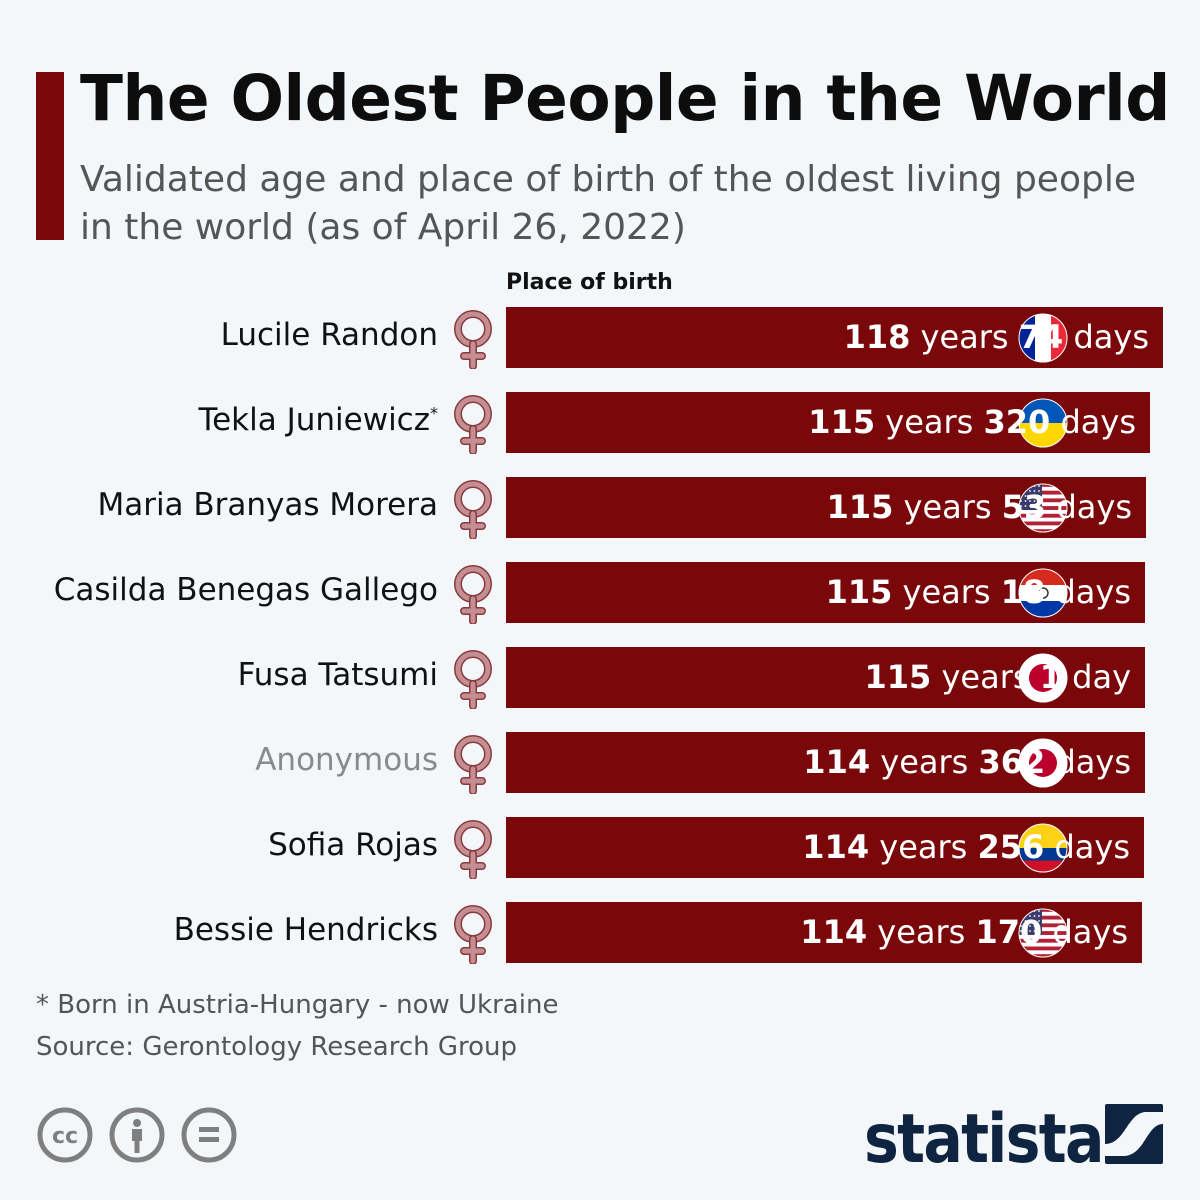 The image size is (1200, 1200). What do you see at coordinates (589, 282) in the screenshot?
I see `column-header-place-of-birth: Place of birth` at bounding box center [589, 282].